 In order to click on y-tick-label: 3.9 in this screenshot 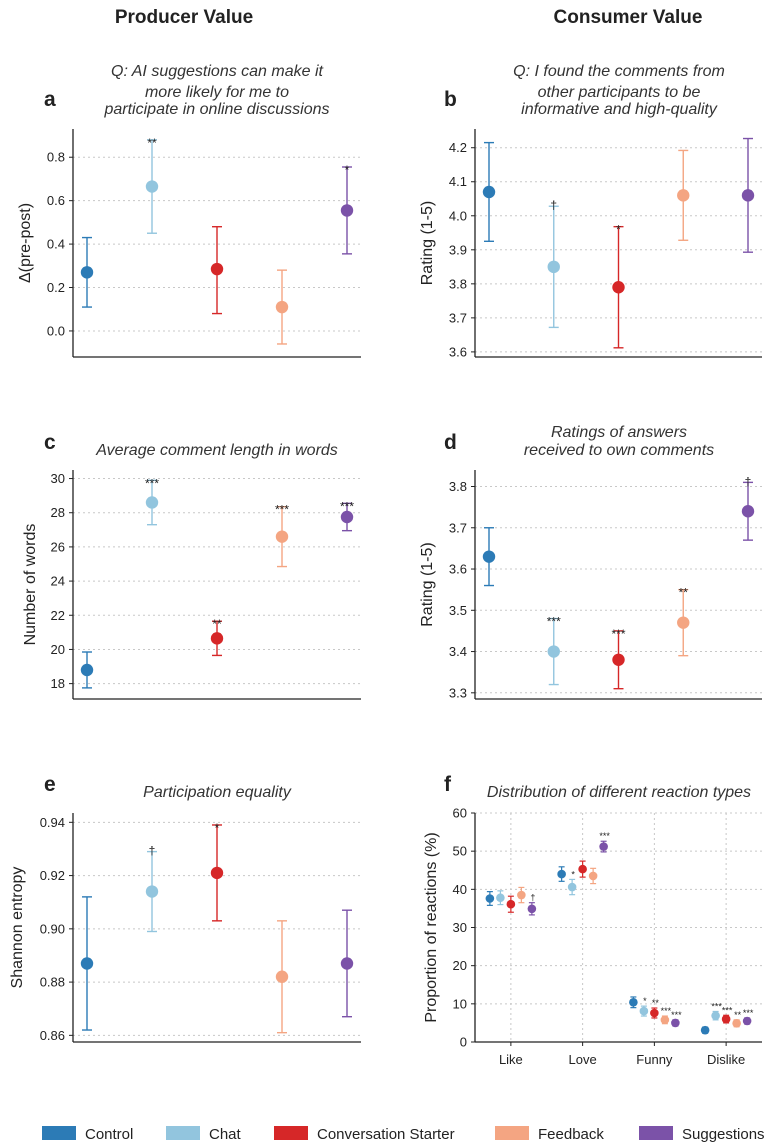, I will do `click(458, 249)`.